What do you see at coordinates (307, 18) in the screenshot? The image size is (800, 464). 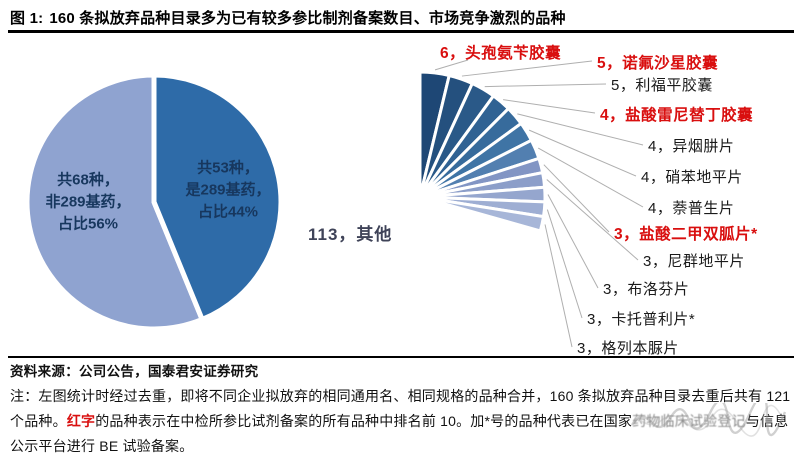 I see `figure-title-text: 160 条拟放弃品种目录多为已有较多参比制剂备案数目、市场竞争激烈的品种` at bounding box center [307, 18].